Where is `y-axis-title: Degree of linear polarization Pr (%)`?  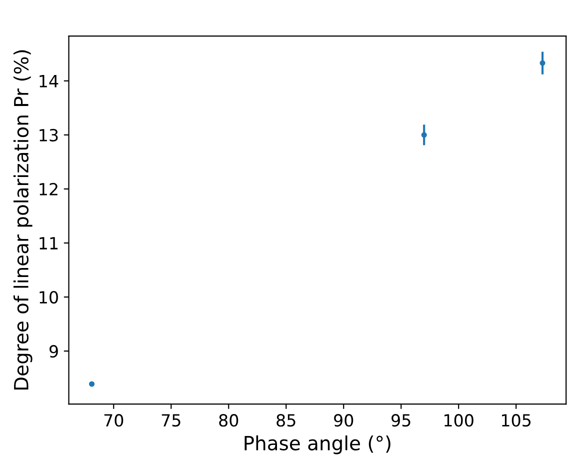 y-axis-title: Degree of linear polarization Pr (%) is located at coordinates (22, 220).